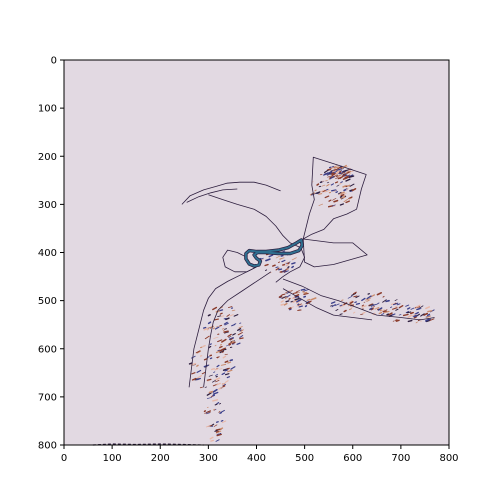  I want to click on upper-arc-inner, so click(212, 195).